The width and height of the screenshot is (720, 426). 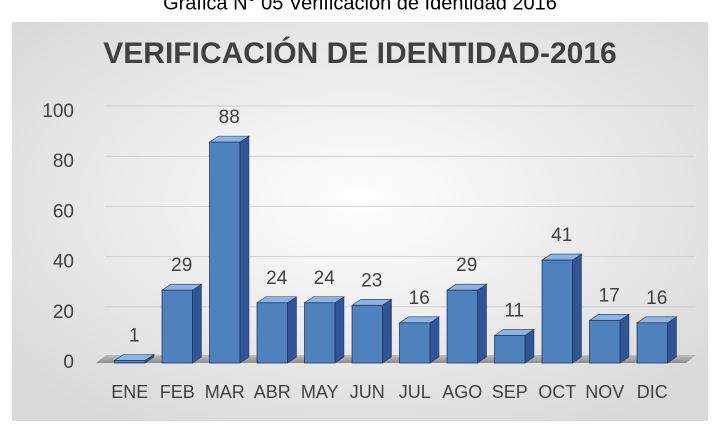 I want to click on x-tick-label: SEP, so click(x=510, y=392).